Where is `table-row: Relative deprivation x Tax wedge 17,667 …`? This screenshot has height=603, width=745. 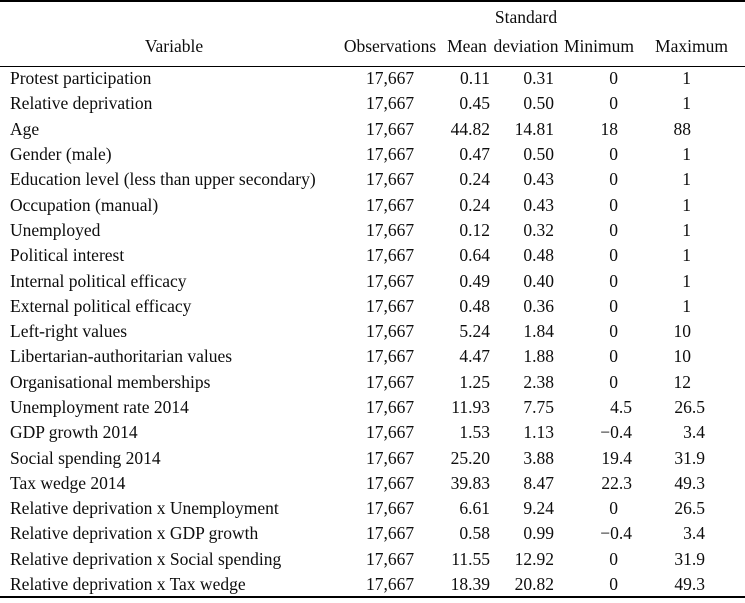
table-row: Relative deprivation x Tax wedge 17,667 … is located at coordinates (372, 584).